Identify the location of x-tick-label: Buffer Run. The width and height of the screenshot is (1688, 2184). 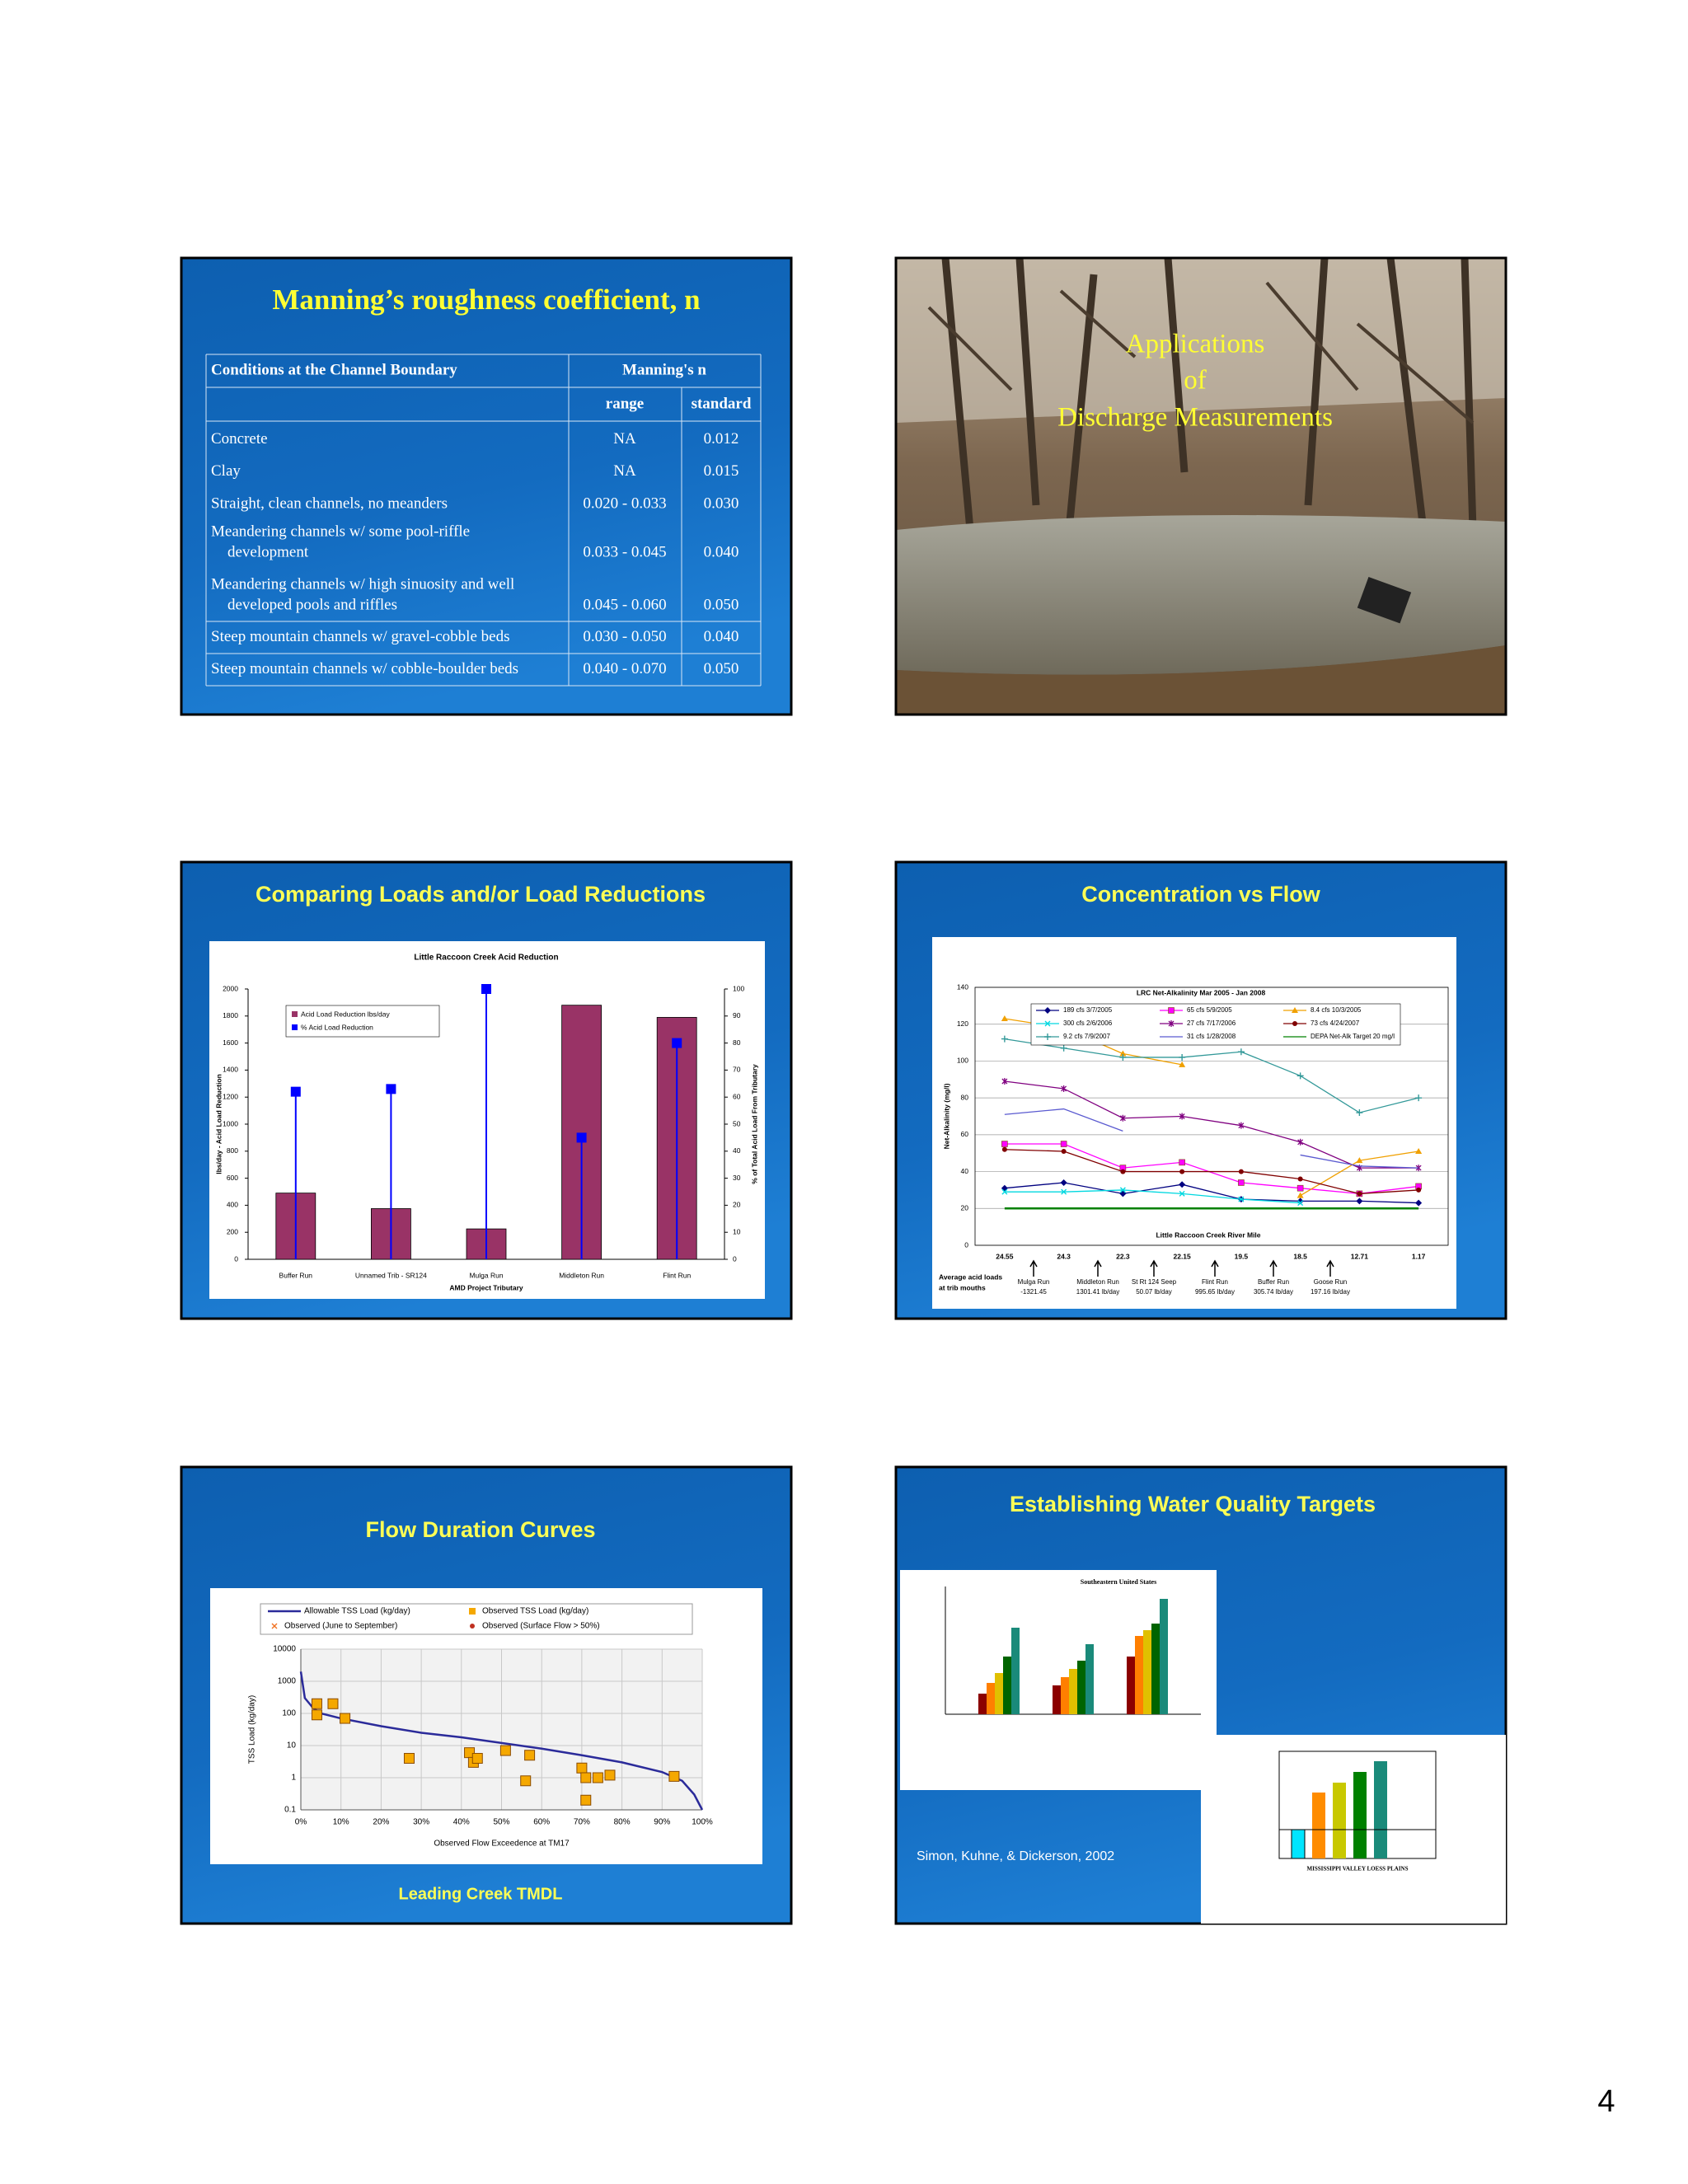
(296, 1275).